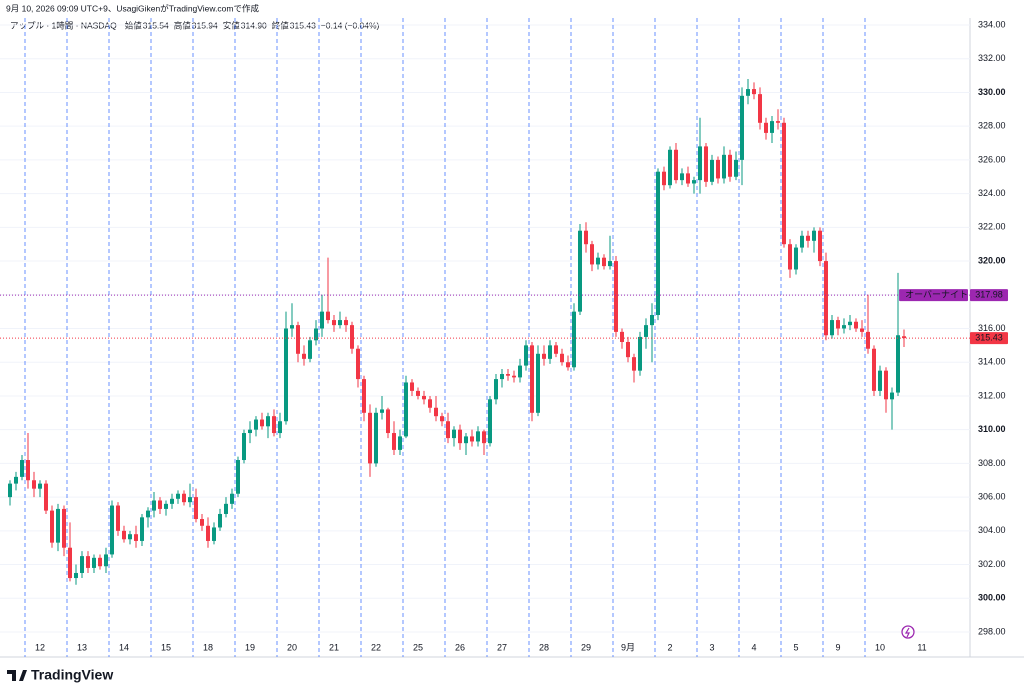 Image resolution: width=1024 pixels, height=695 pixels. I want to click on x-tick-label: 19, so click(250, 647).